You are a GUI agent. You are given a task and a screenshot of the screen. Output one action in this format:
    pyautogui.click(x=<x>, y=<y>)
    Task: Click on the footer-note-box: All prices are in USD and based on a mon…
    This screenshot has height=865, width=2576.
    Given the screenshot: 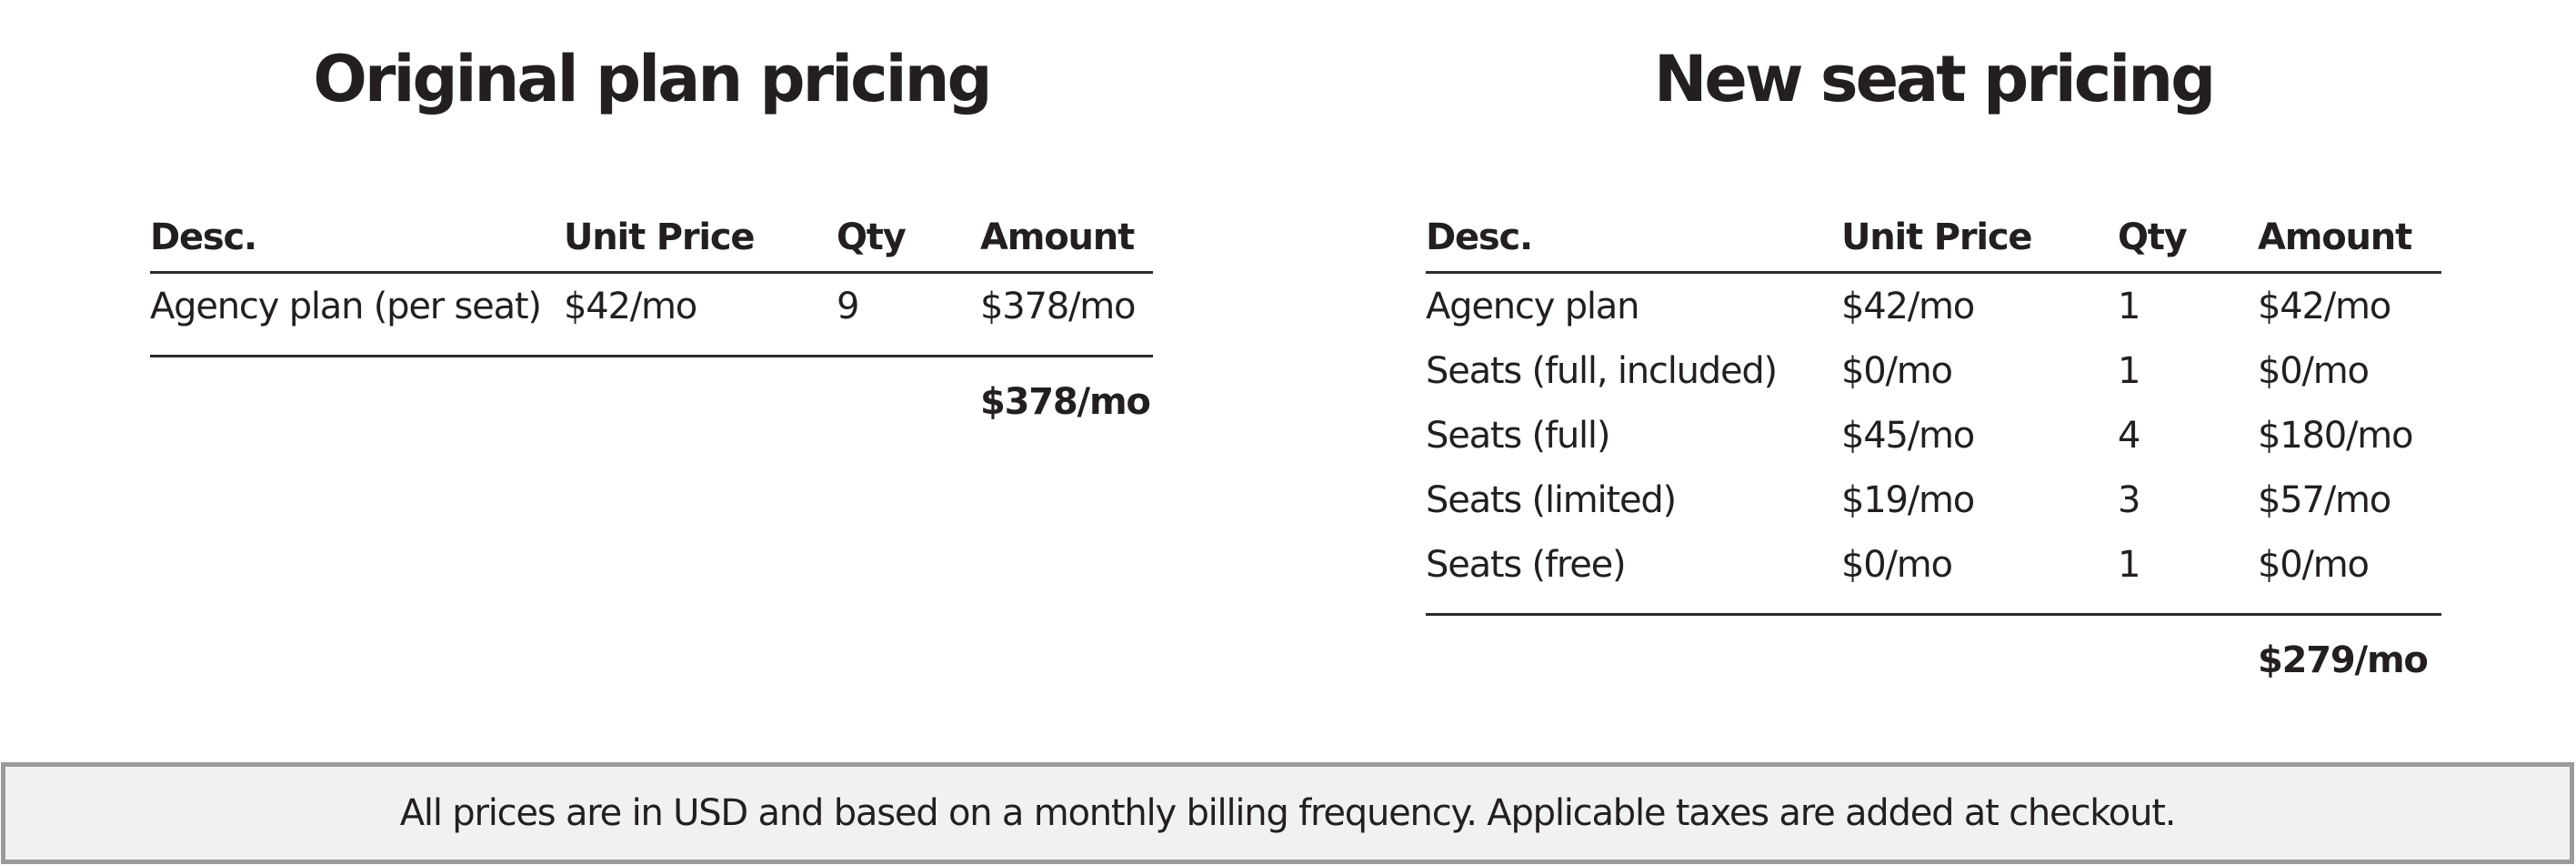 What is the action you would take?
    pyautogui.click(x=1287, y=813)
    